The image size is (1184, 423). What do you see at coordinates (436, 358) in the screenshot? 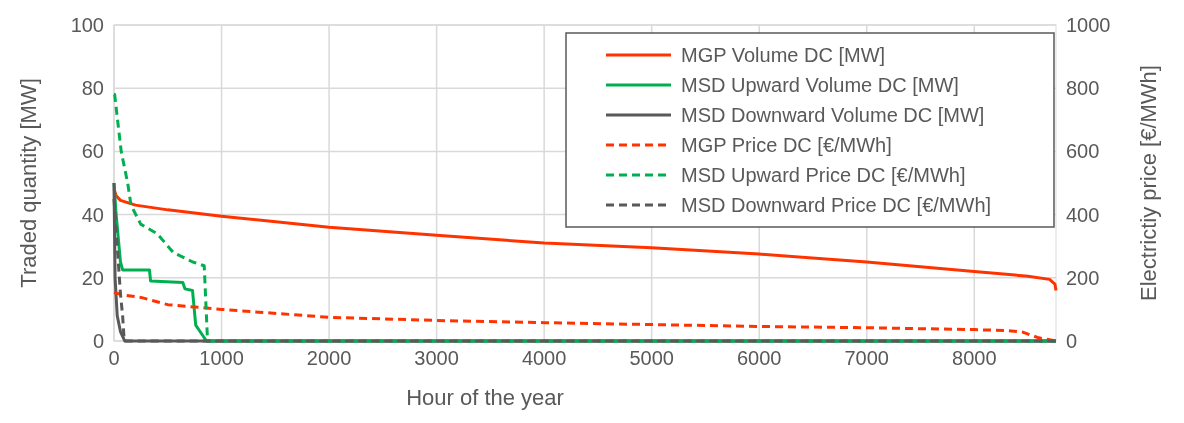
I see `x-tick-label: 3000` at bounding box center [436, 358].